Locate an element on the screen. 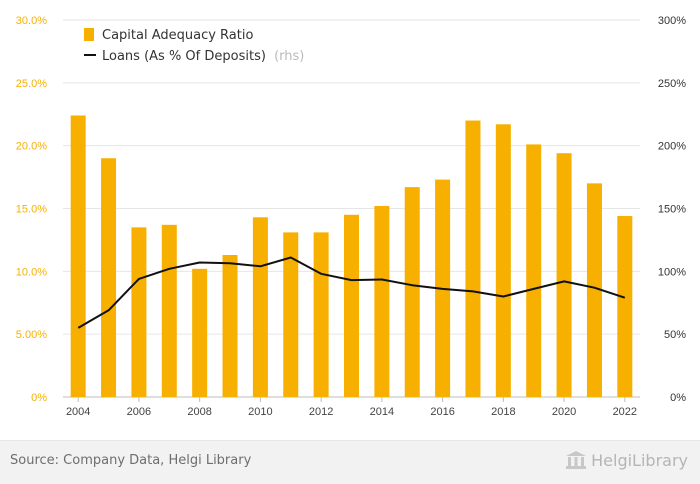 The height and width of the screenshot is (484, 700). y-right-tick-label: 100% is located at coordinates (672, 272).